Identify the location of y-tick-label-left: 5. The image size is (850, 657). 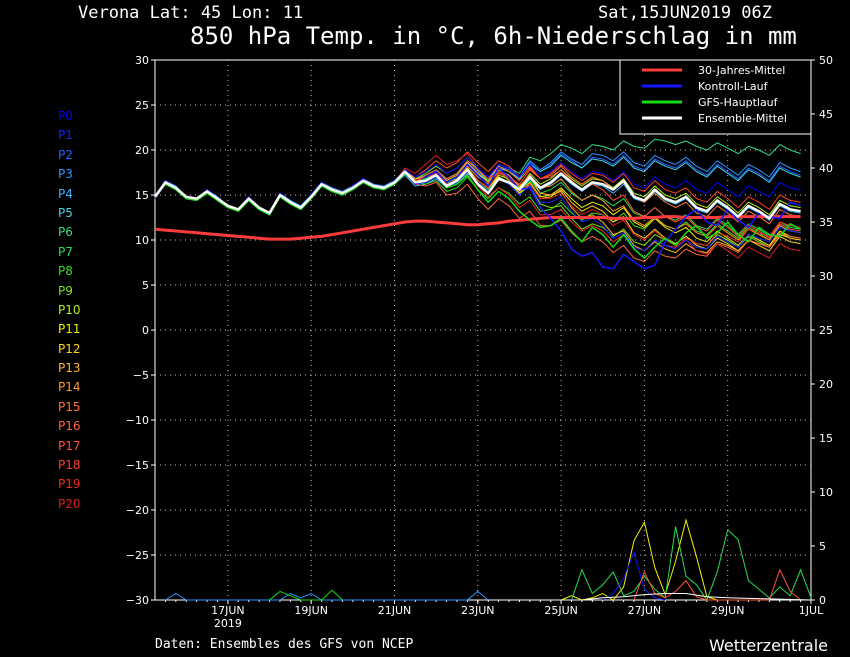
(145, 285).